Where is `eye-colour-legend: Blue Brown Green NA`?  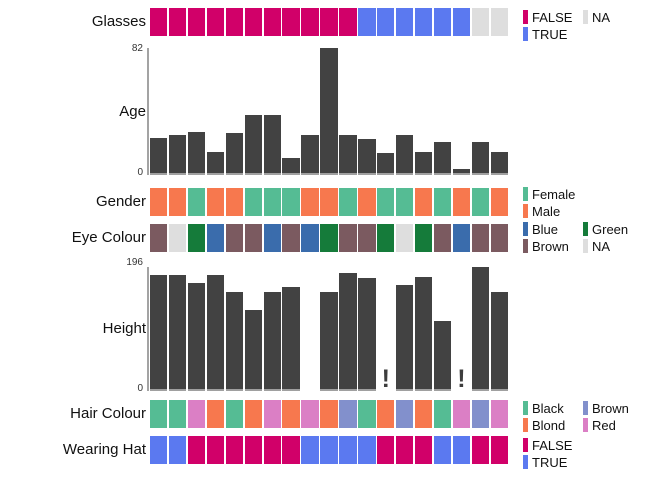 eye-colour-legend: Blue Brown Green NA is located at coordinates (583, 237).